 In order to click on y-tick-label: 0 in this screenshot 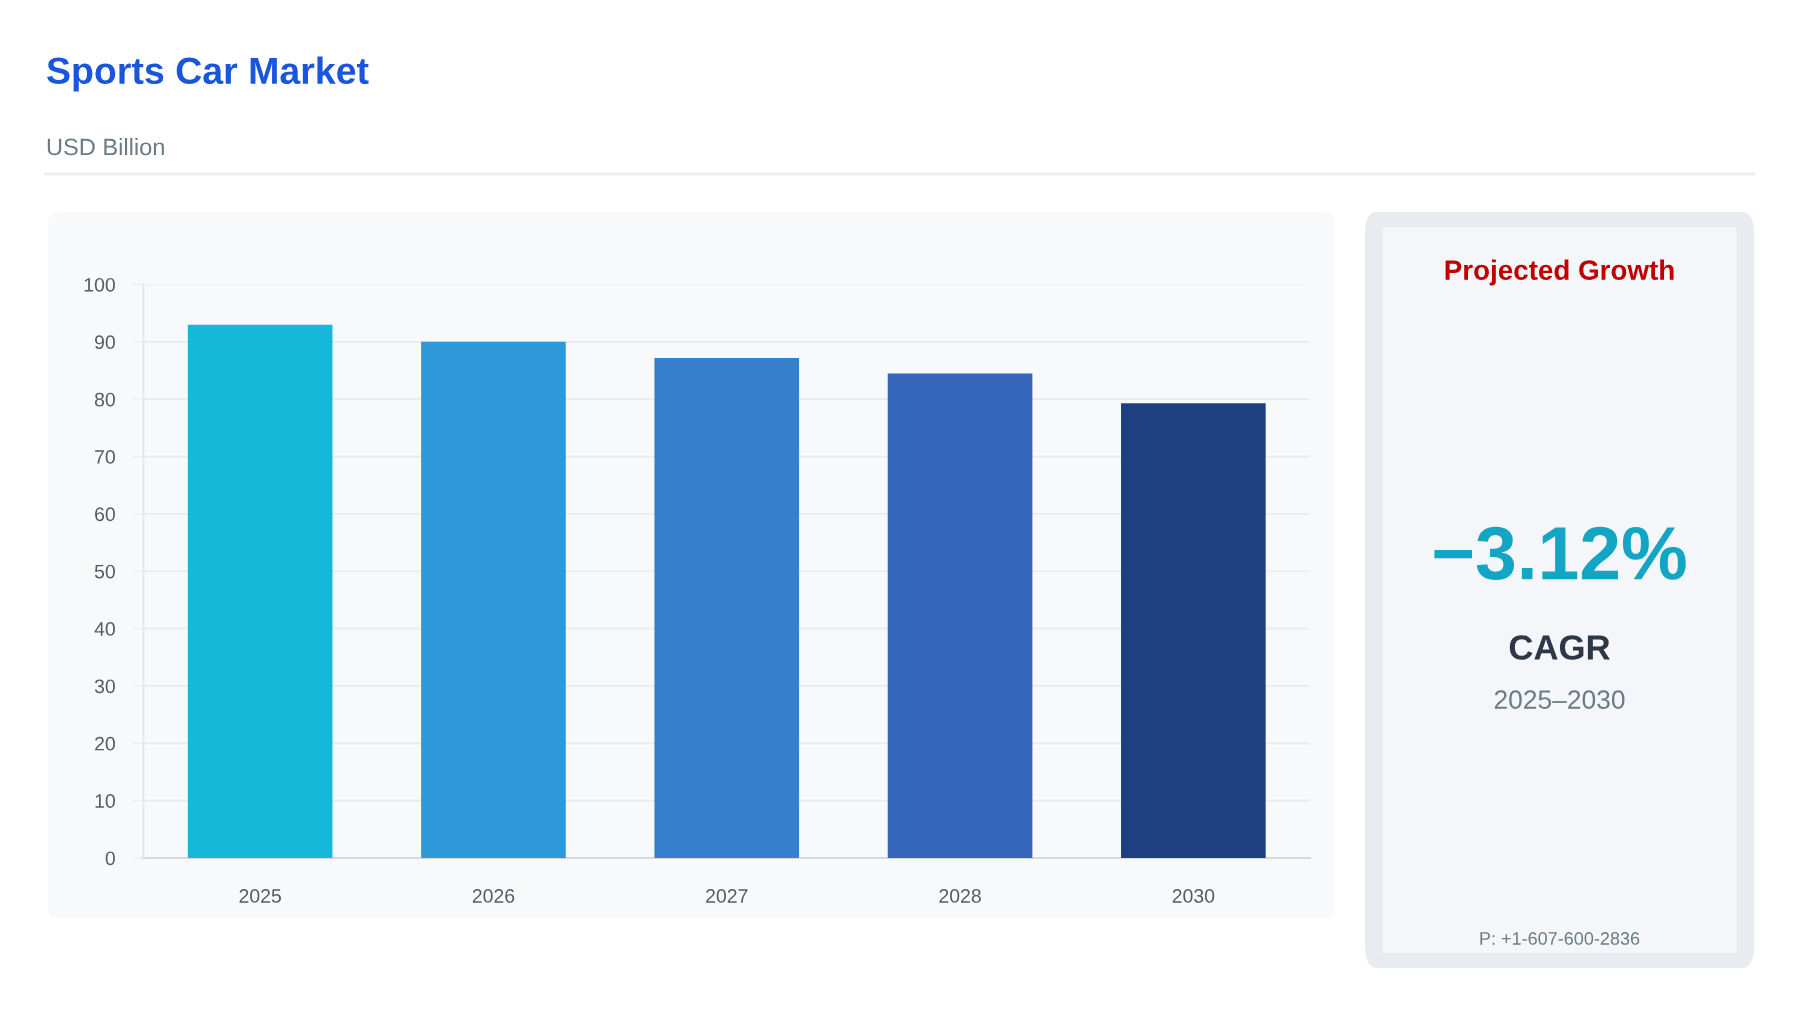, I will do `click(110, 858)`.